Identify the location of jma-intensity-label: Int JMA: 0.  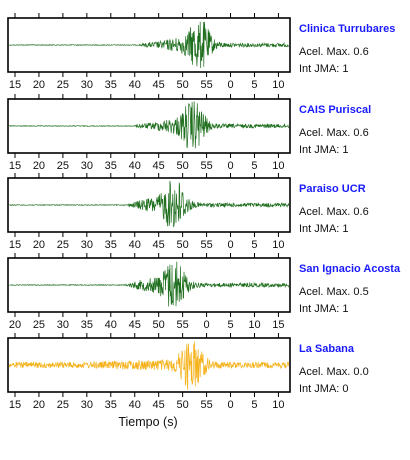
(324, 389).